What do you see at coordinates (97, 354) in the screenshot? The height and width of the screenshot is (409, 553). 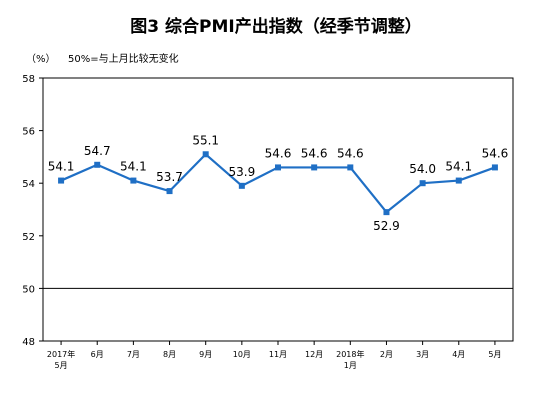 I see `x-tick-label: 6月` at bounding box center [97, 354].